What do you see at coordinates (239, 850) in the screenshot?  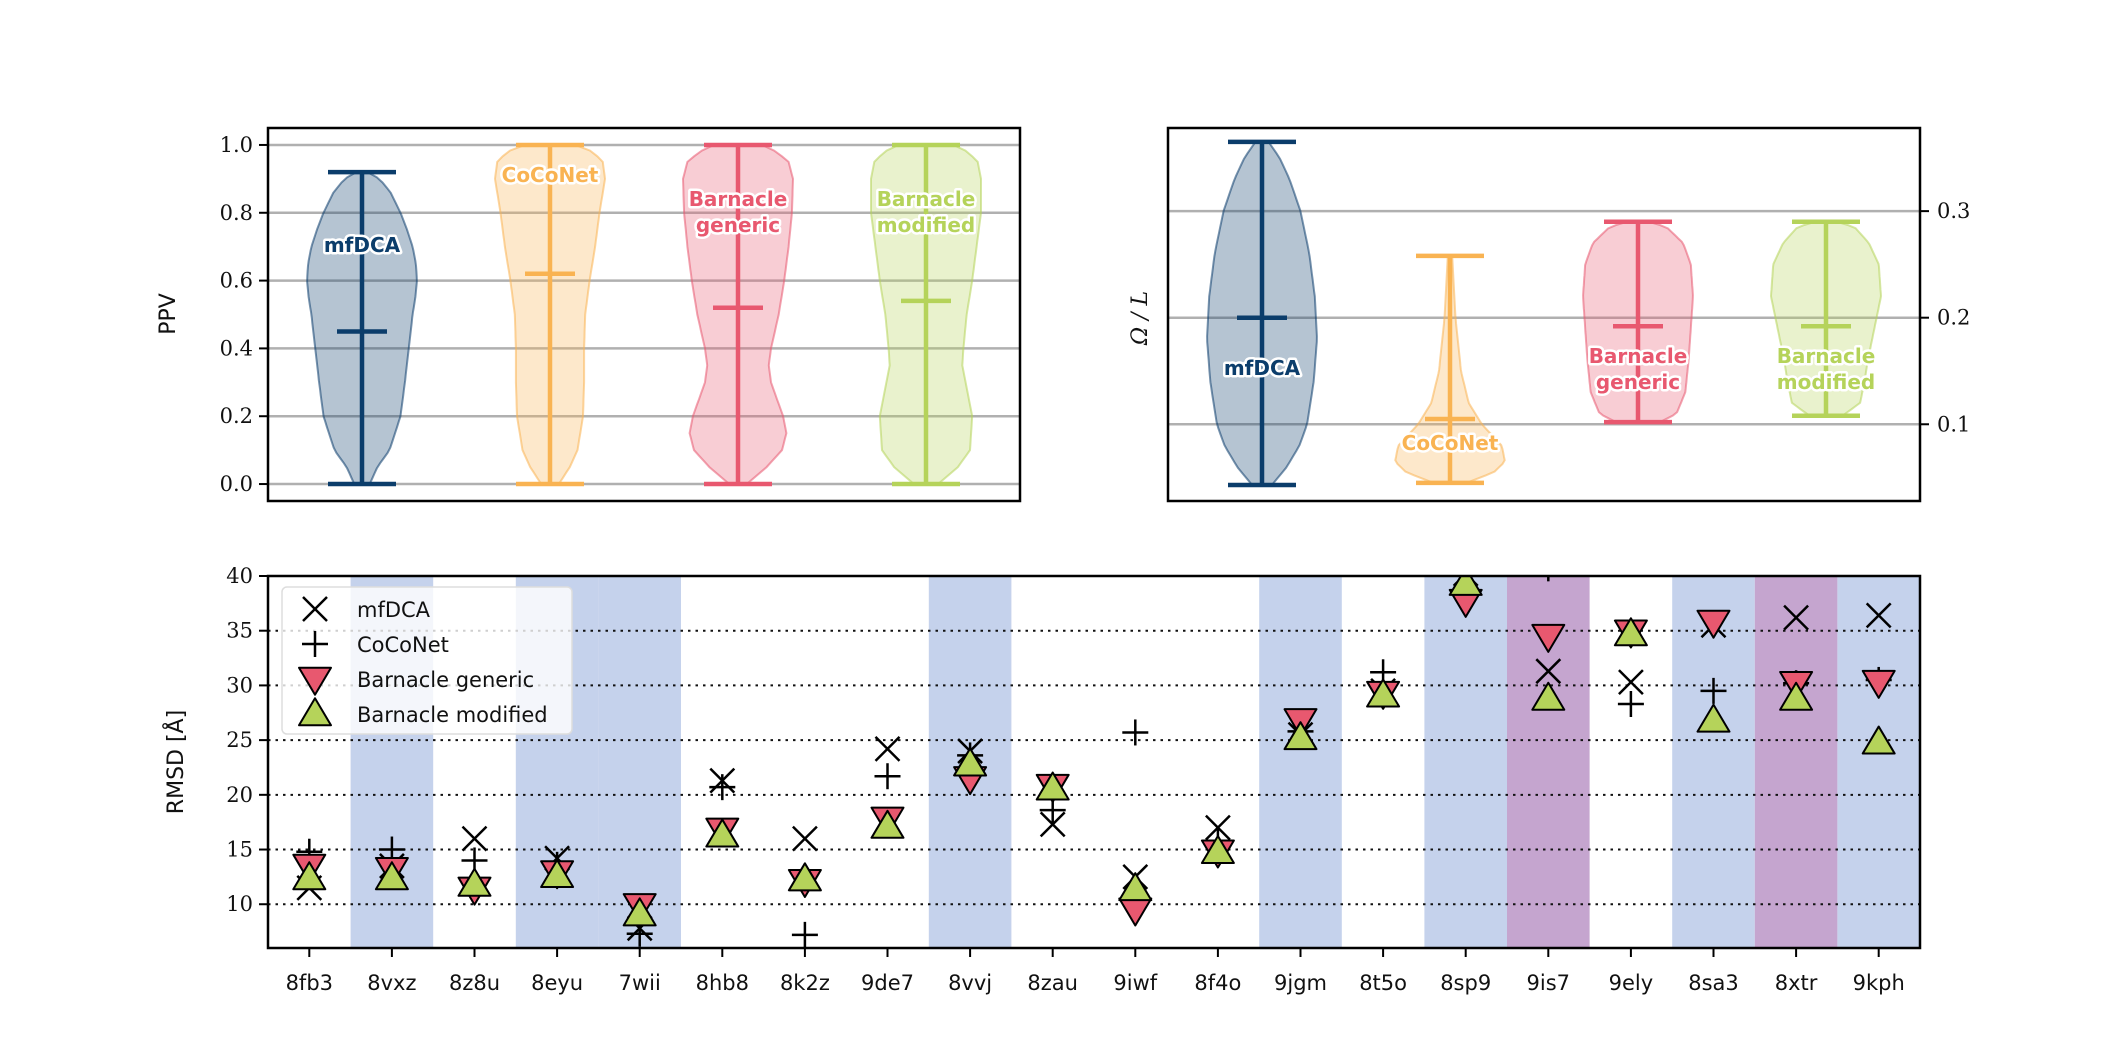 I see `ytick-label: 15` at bounding box center [239, 850].